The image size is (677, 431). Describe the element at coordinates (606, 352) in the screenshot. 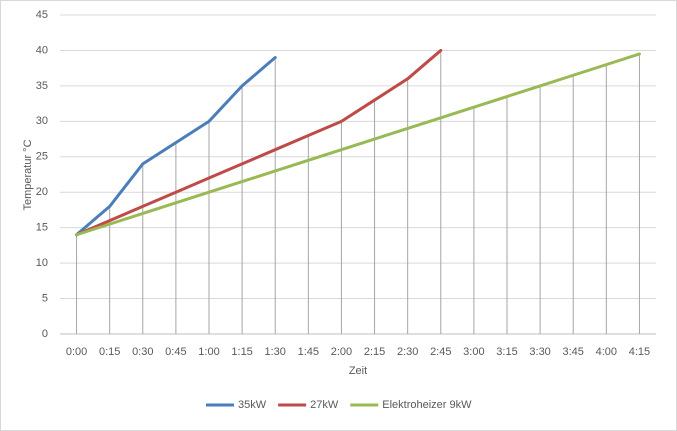

I see `x-tick-label: 4:00` at that location.